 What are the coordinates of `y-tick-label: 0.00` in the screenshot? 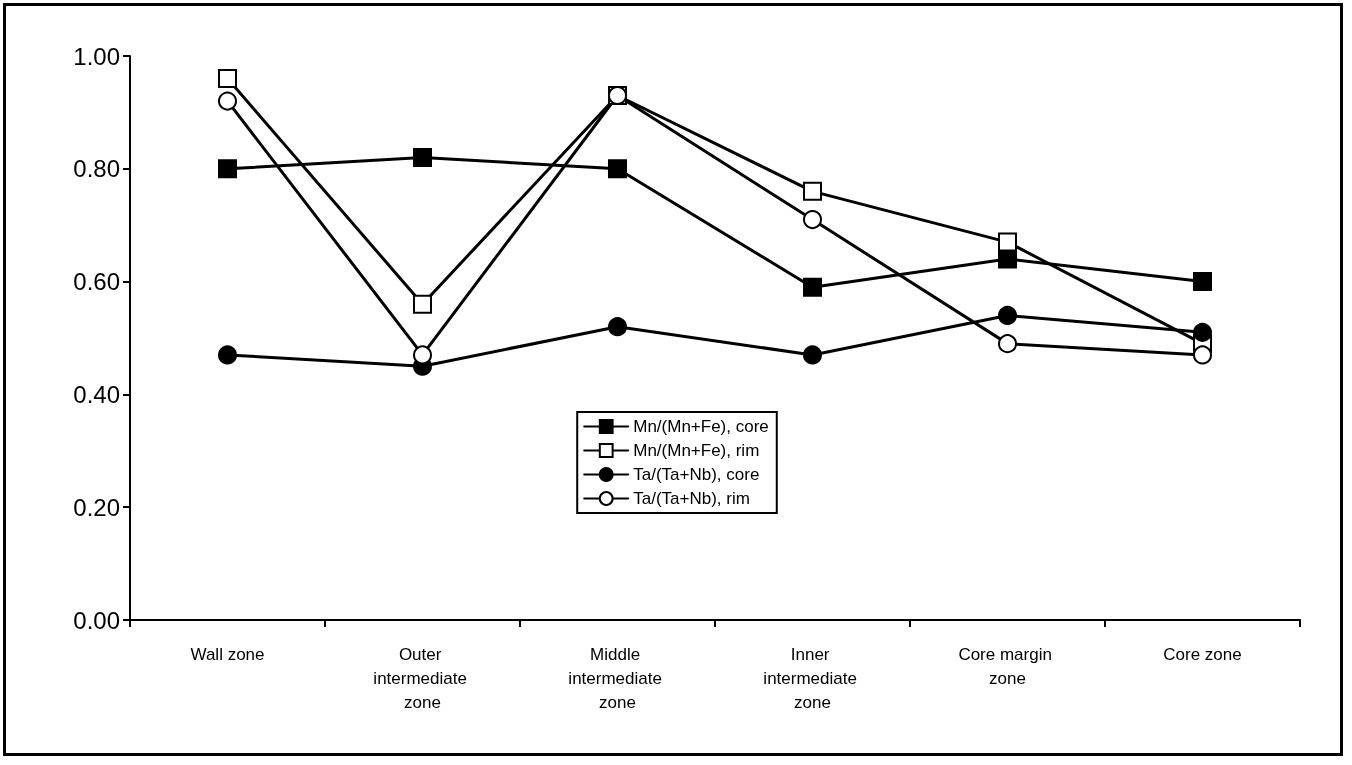 It's located at (96, 620).